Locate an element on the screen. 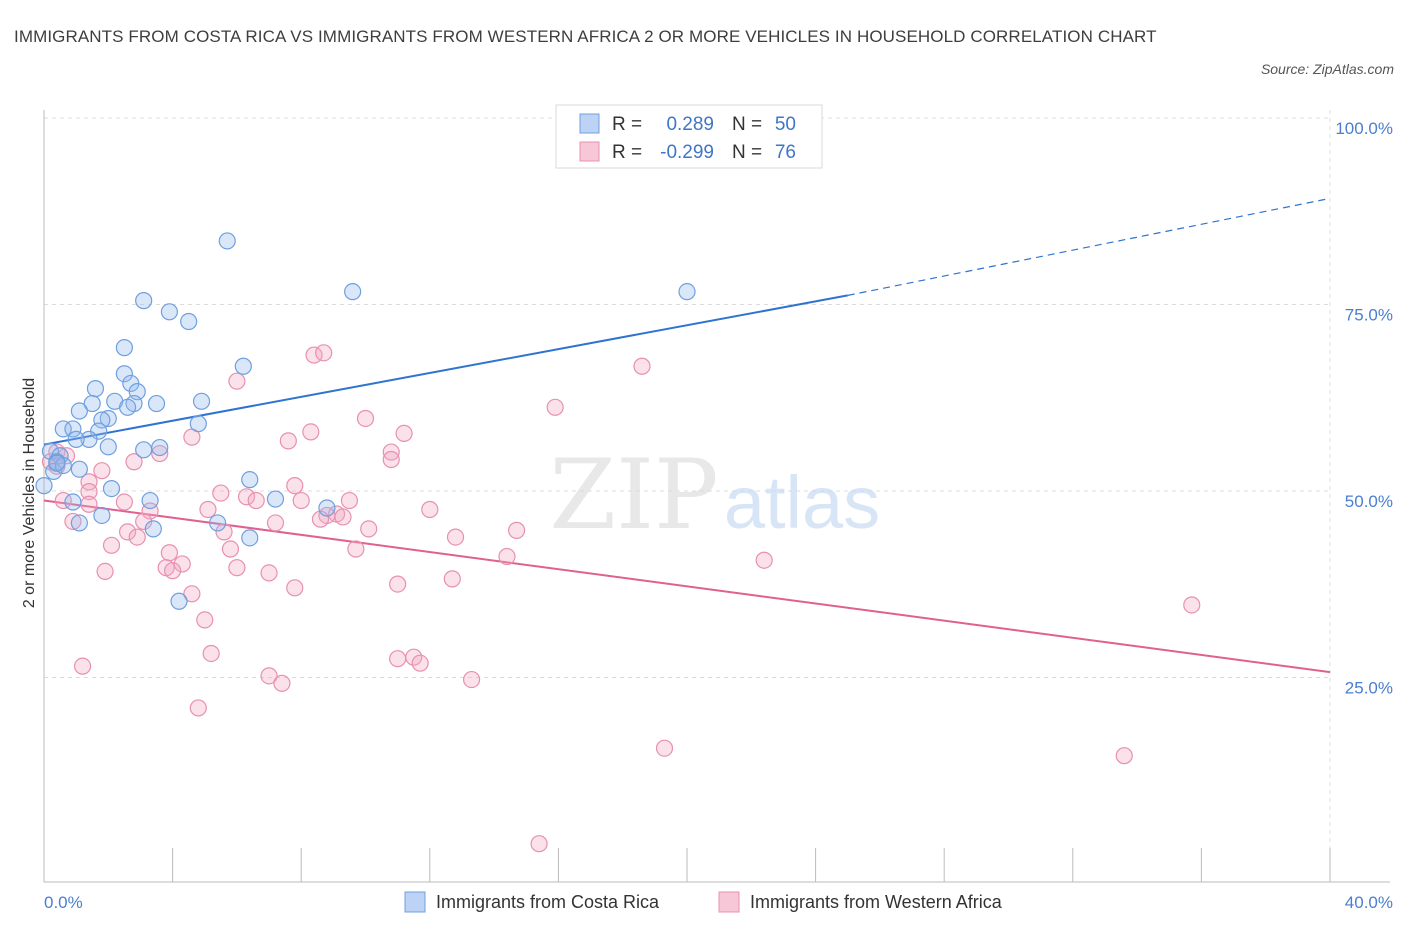 This screenshot has height=930, width=1406. legend-r-label-2: R = is located at coordinates (627, 152).